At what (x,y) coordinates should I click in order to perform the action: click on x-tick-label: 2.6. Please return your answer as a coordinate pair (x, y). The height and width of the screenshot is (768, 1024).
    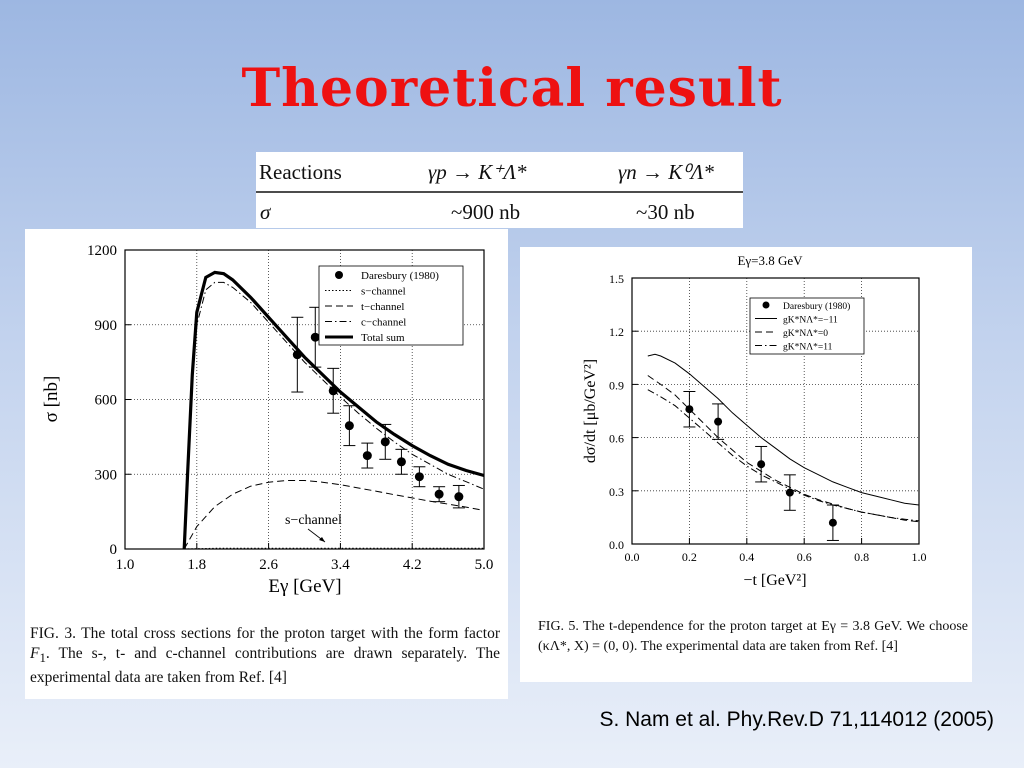
    Looking at the image, I should click on (268, 565).